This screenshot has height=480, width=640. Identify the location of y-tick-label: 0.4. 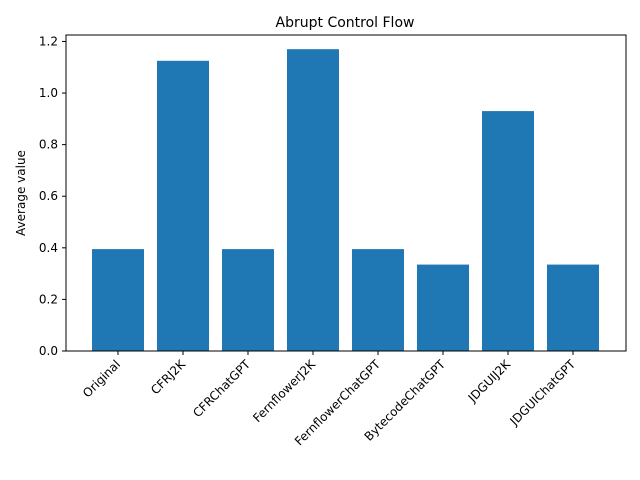
(48, 248).